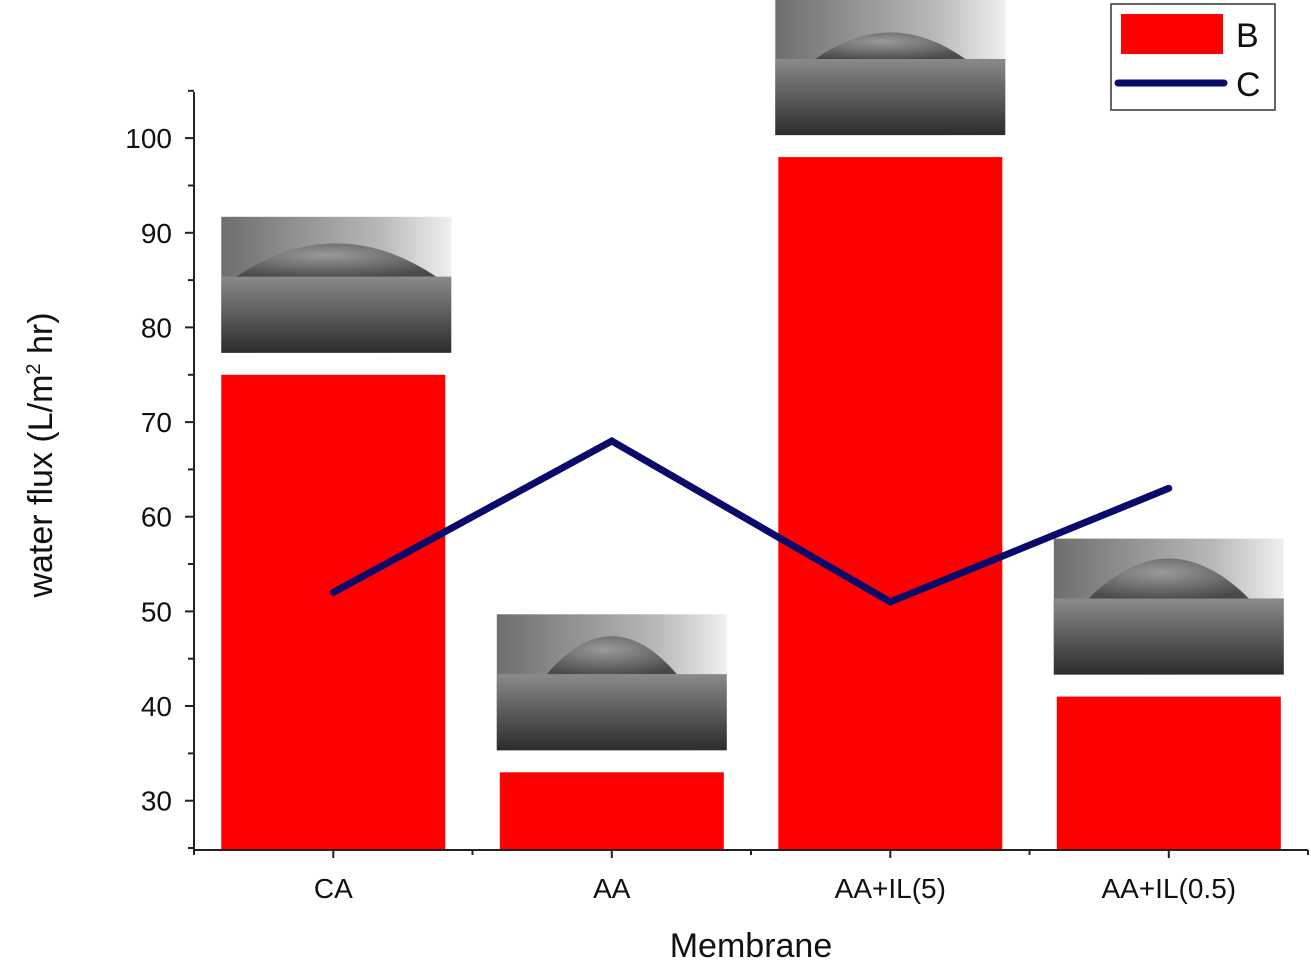  Describe the element at coordinates (612, 888) in the screenshot. I see `x-tick-label: AA` at that location.